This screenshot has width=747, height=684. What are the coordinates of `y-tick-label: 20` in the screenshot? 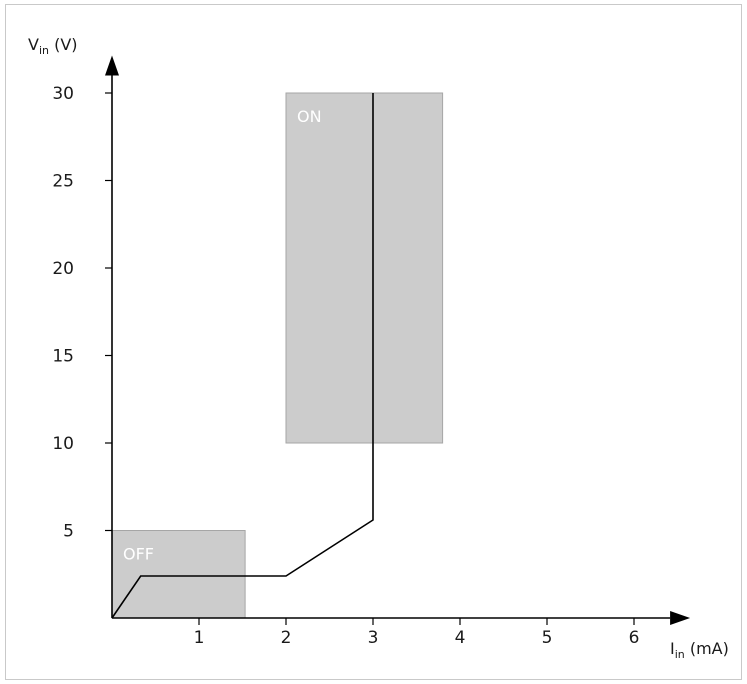 It's located at (63, 269).